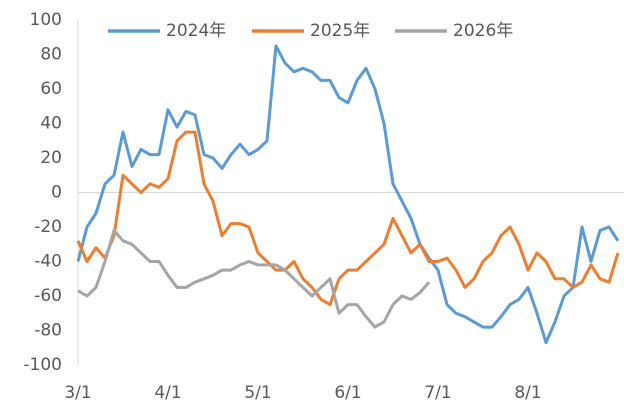  What do you see at coordinates (347, 393) in the screenshot?
I see `x-tick-label: 6/1` at bounding box center [347, 393].